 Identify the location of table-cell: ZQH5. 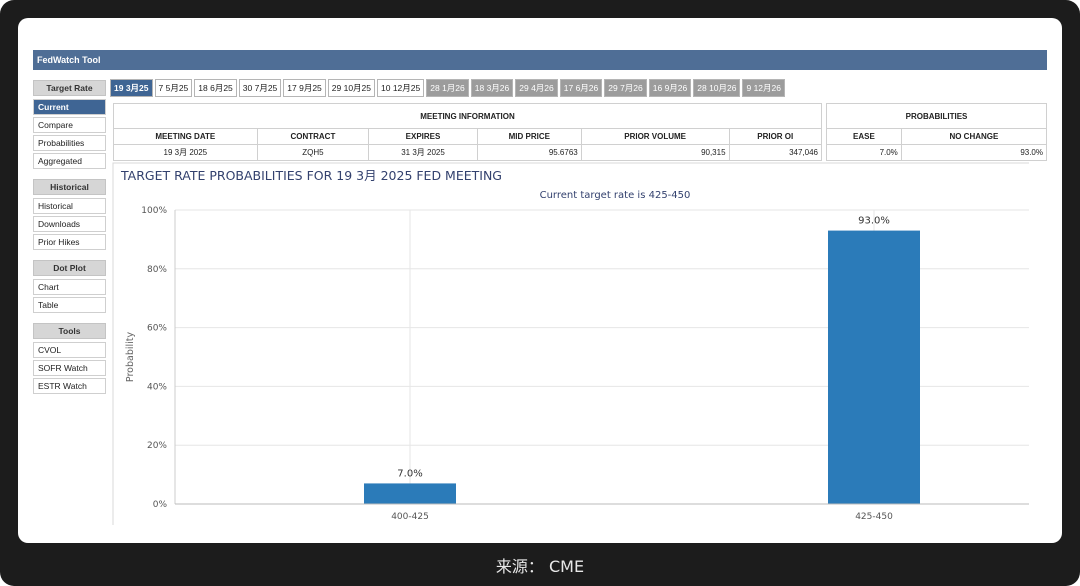
(313, 152).